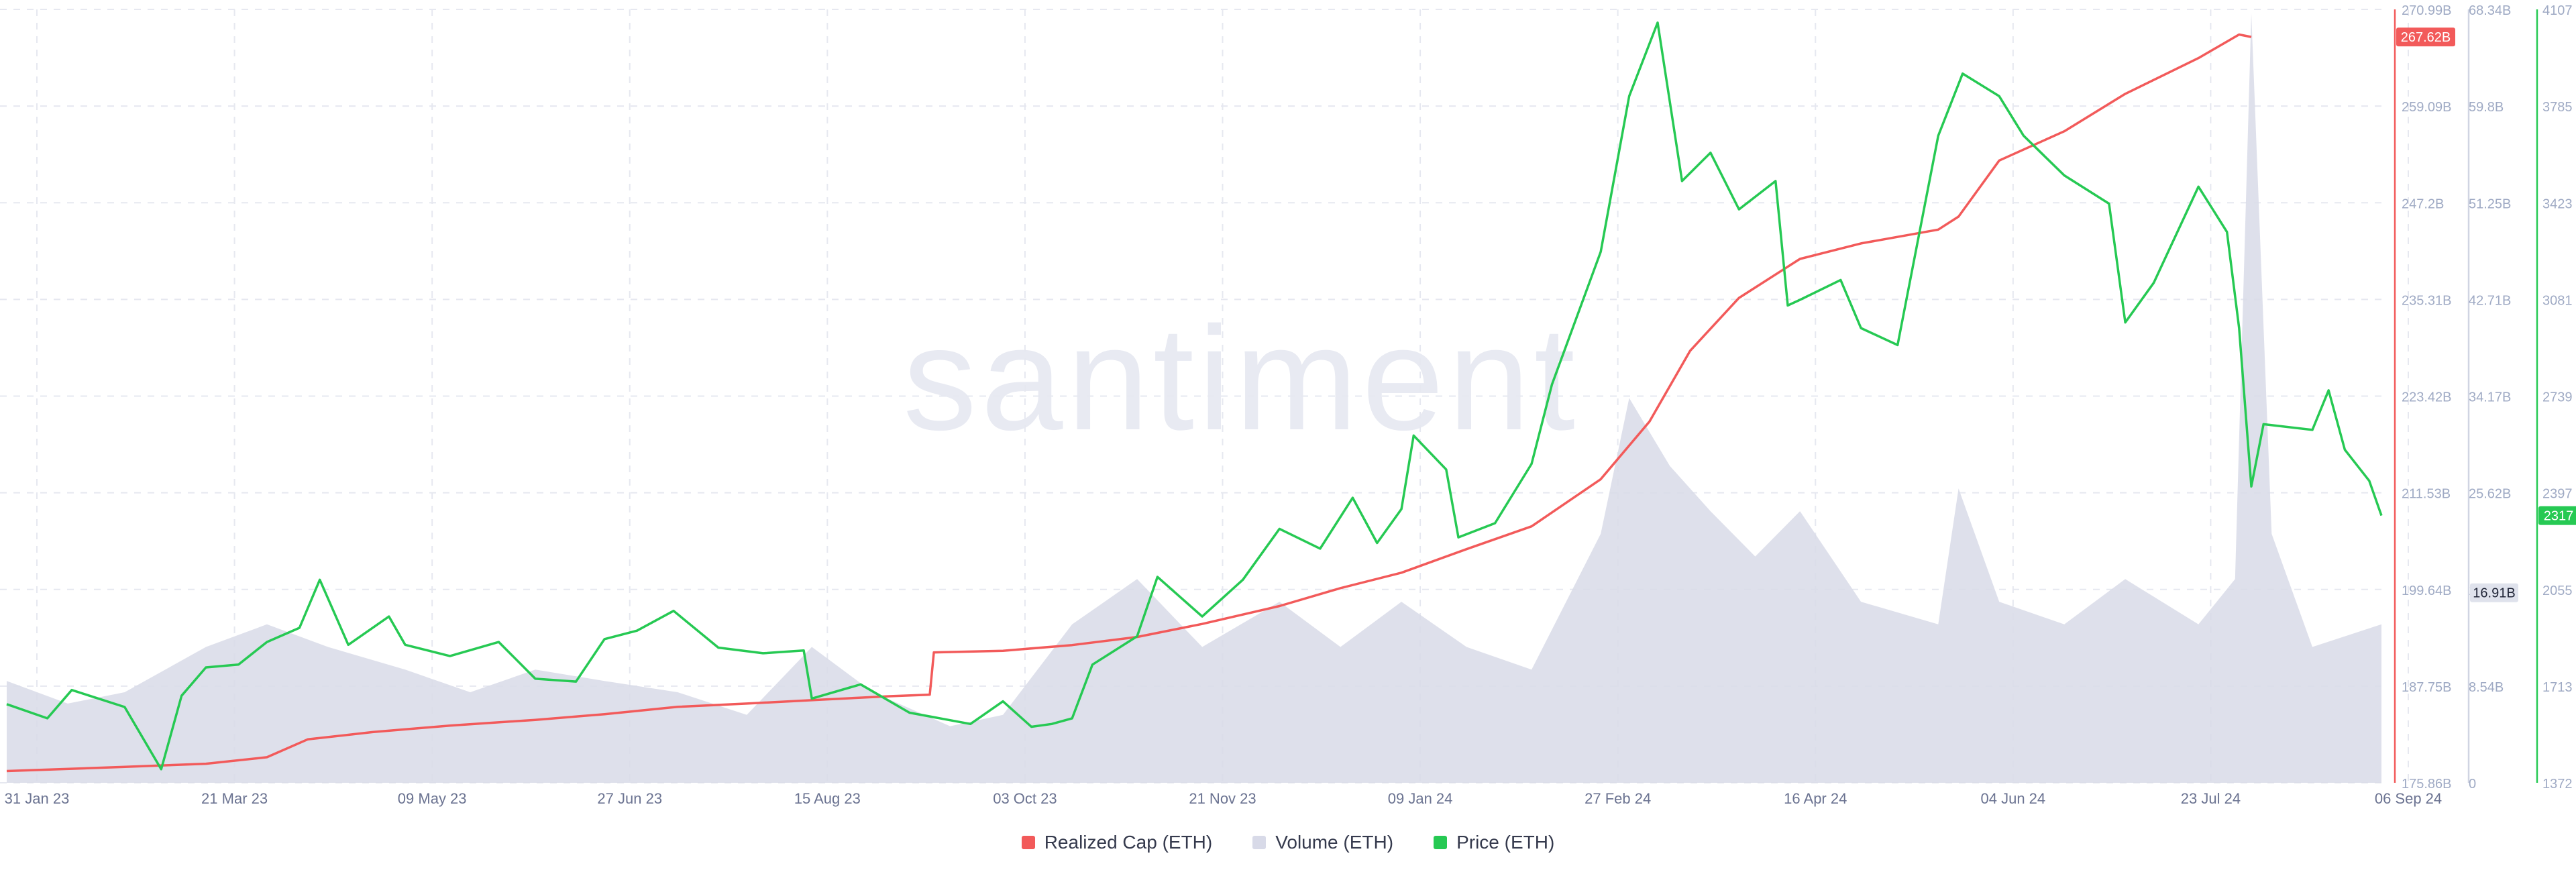 The height and width of the screenshot is (872, 2576). Describe the element at coordinates (1025, 798) in the screenshot. I see `x-tick-label: 03 Oct 23` at that location.